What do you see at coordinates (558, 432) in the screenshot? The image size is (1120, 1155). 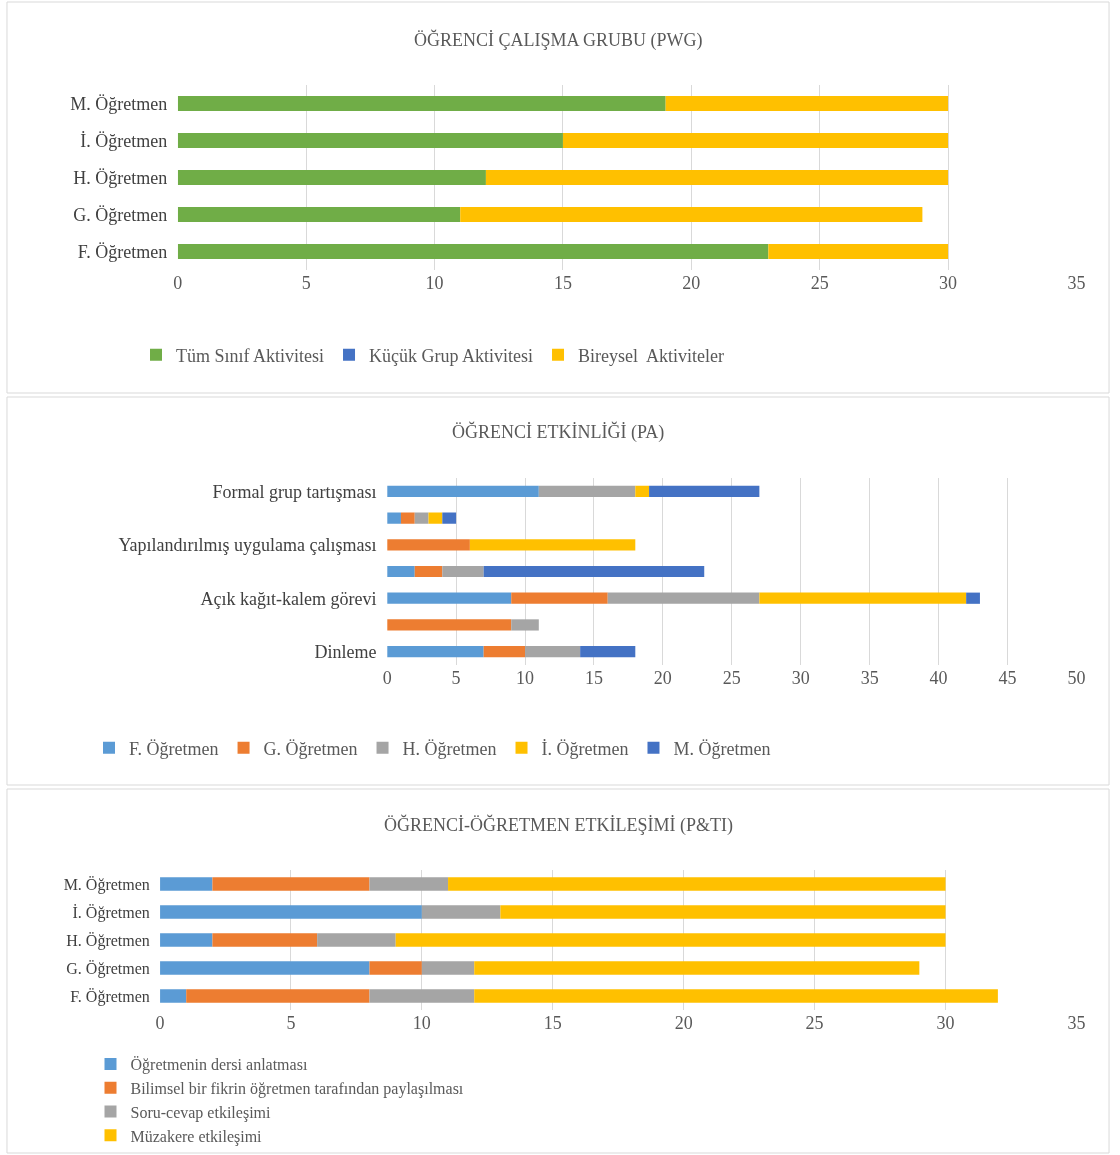 I see `chart-title: ÖĞRENCİ ETKİNLİĞİ (PA)` at bounding box center [558, 432].